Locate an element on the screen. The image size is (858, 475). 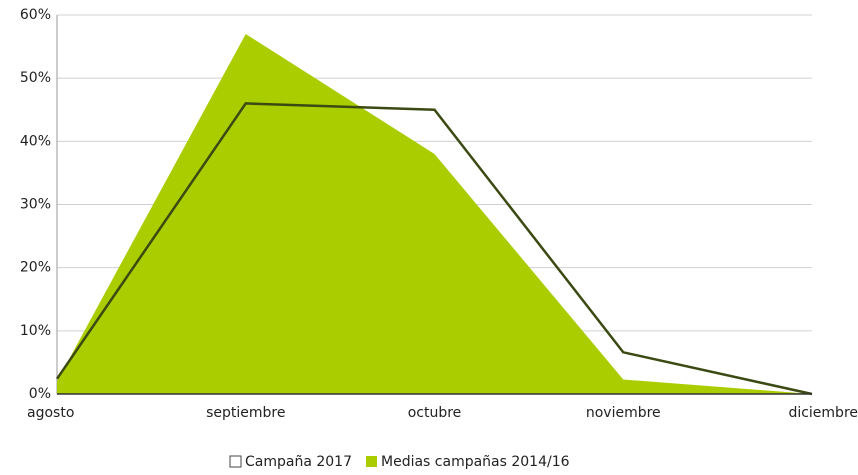
y-tick-label: 40% is located at coordinates (35, 141).